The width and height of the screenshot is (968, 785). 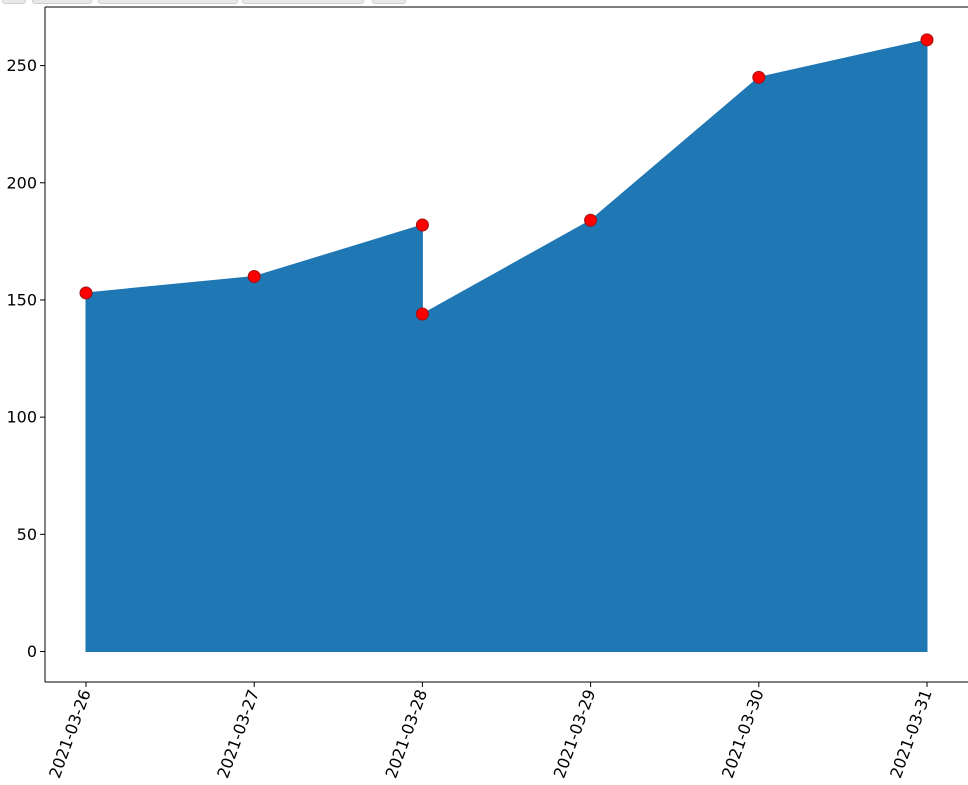 What do you see at coordinates (70, 734) in the screenshot?
I see `x-tick-label: 2021-03-26` at bounding box center [70, 734].